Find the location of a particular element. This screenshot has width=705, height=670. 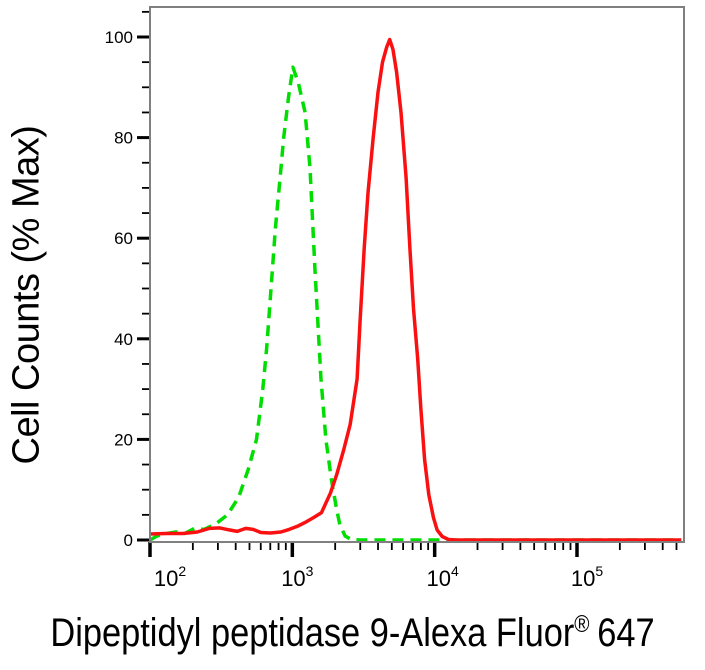

x-tick-label: 10⁵ is located at coordinates (587, 577).